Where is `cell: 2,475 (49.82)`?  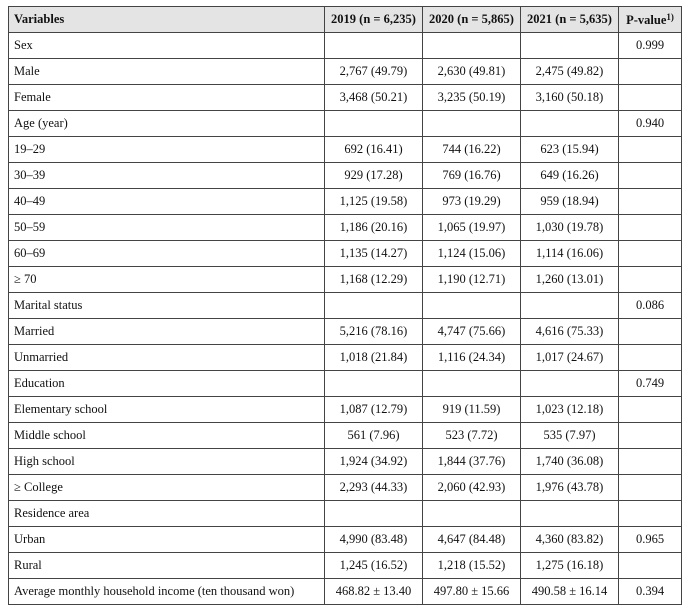 cell: 2,475 (49.82) is located at coordinates (569, 71).